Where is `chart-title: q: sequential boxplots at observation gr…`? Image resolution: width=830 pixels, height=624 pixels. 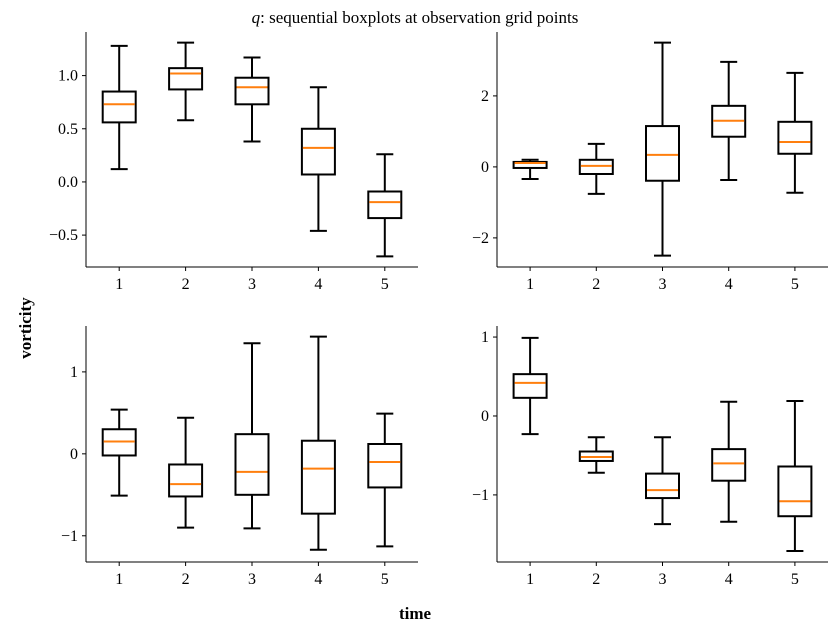 chart-title: q: sequential boxplots at observation gr… is located at coordinates (415, 18).